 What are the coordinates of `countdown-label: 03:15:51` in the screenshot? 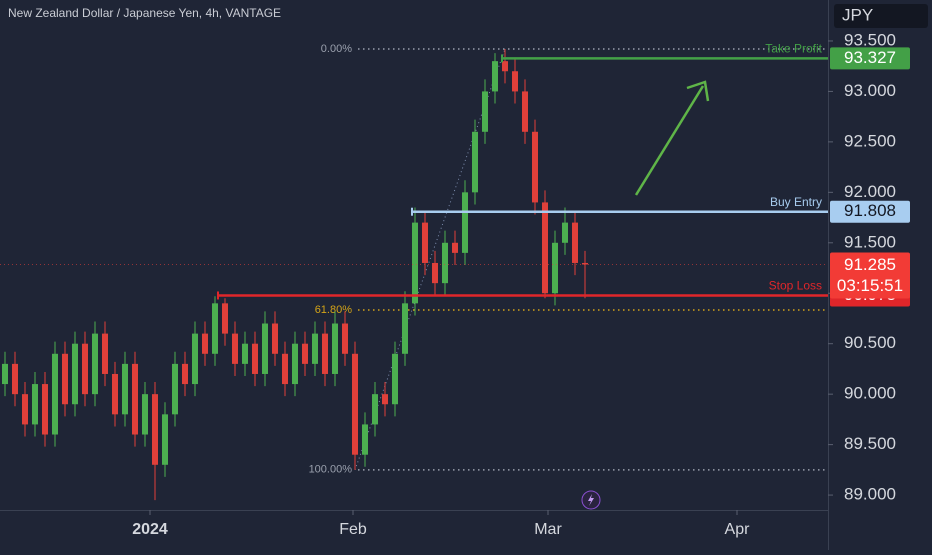 It's located at (870, 285).